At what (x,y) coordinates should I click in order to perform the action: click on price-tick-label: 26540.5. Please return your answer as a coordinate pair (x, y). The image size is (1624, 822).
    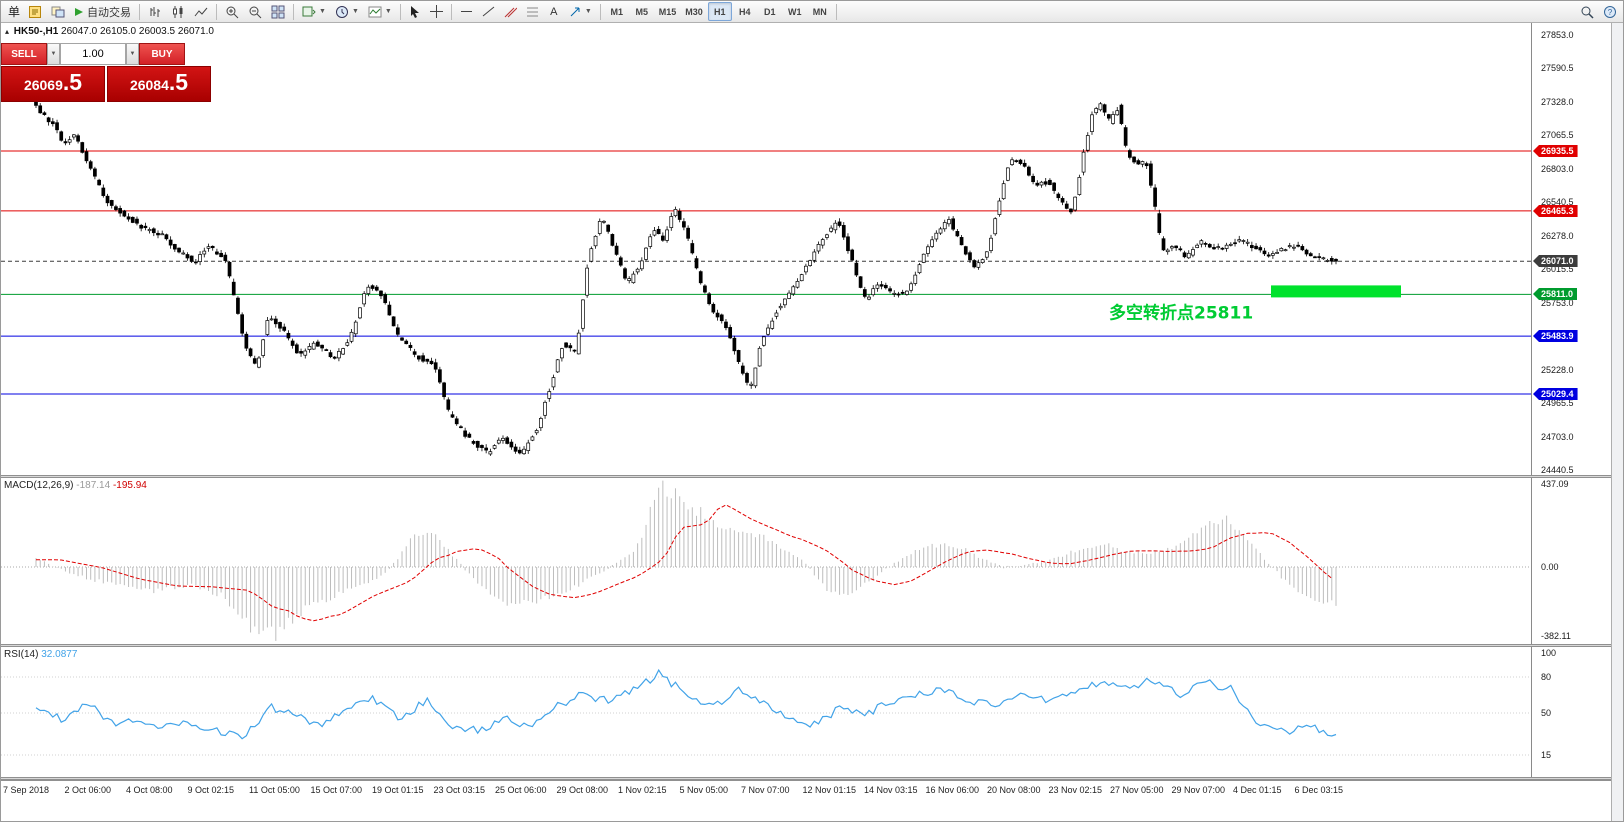
    Looking at the image, I should click on (1557, 202).